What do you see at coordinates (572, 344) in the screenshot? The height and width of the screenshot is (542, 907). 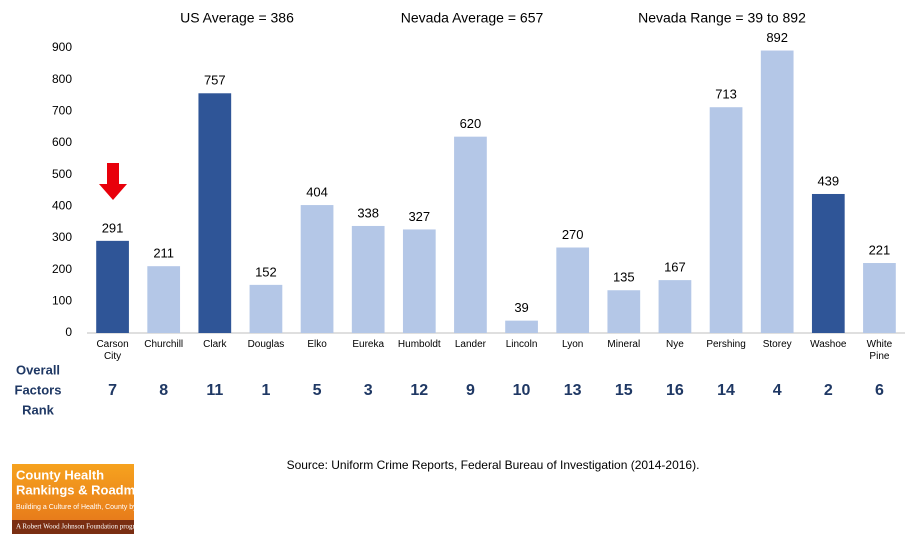 I see `x-tick-label: Lyon` at bounding box center [572, 344].